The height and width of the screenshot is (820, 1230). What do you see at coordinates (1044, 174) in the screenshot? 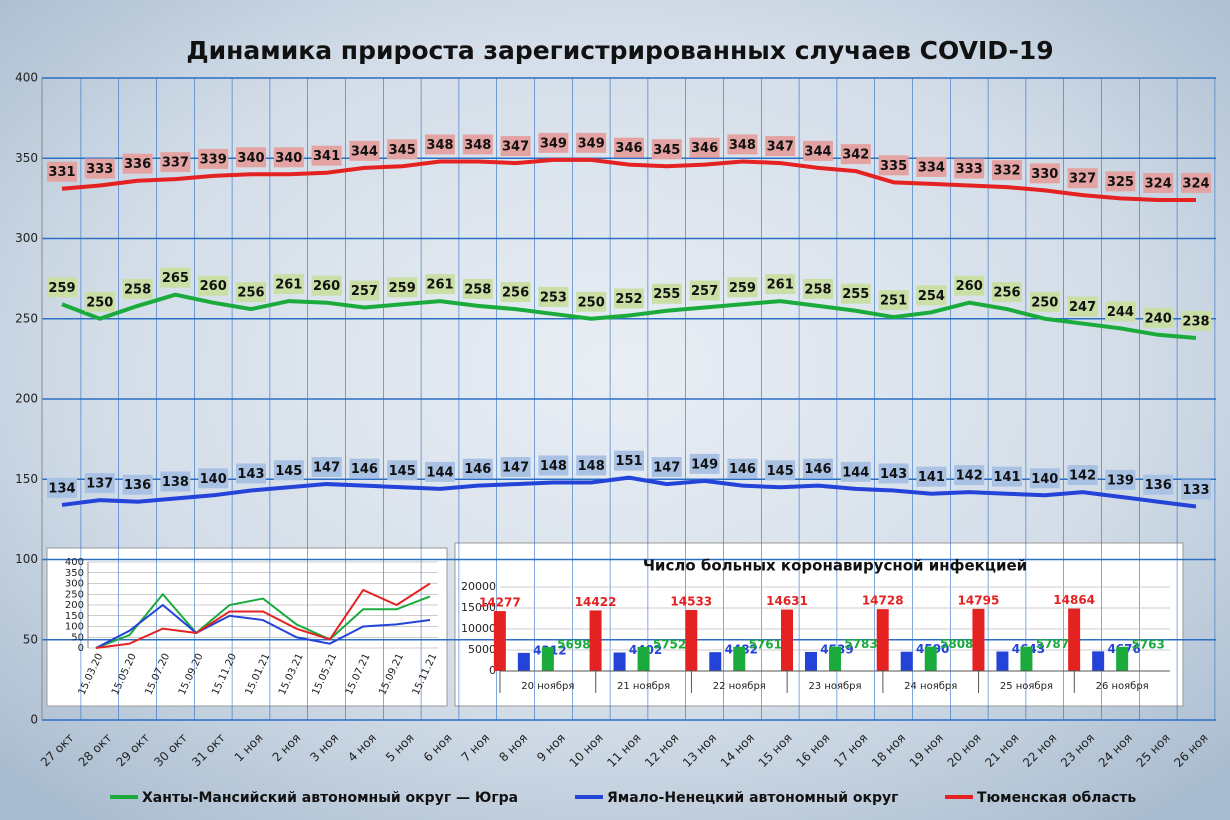
I see `data-label: 330` at bounding box center [1044, 174].